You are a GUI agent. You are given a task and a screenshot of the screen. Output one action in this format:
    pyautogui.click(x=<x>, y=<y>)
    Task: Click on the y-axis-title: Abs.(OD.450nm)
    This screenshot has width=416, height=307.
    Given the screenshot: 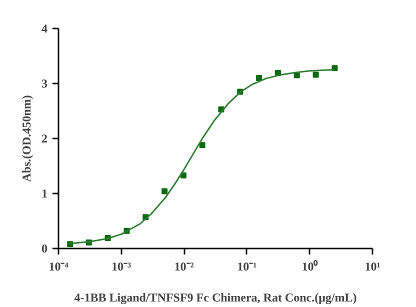 What is the action you would take?
    pyautogui.click(x=27, y=138)
    